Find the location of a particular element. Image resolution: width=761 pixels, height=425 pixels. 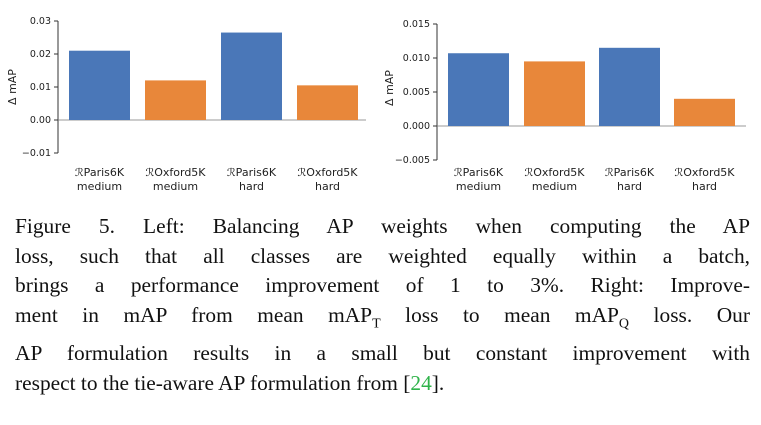

y-tick-label: 0.010 is located at coordinates (416, 58).